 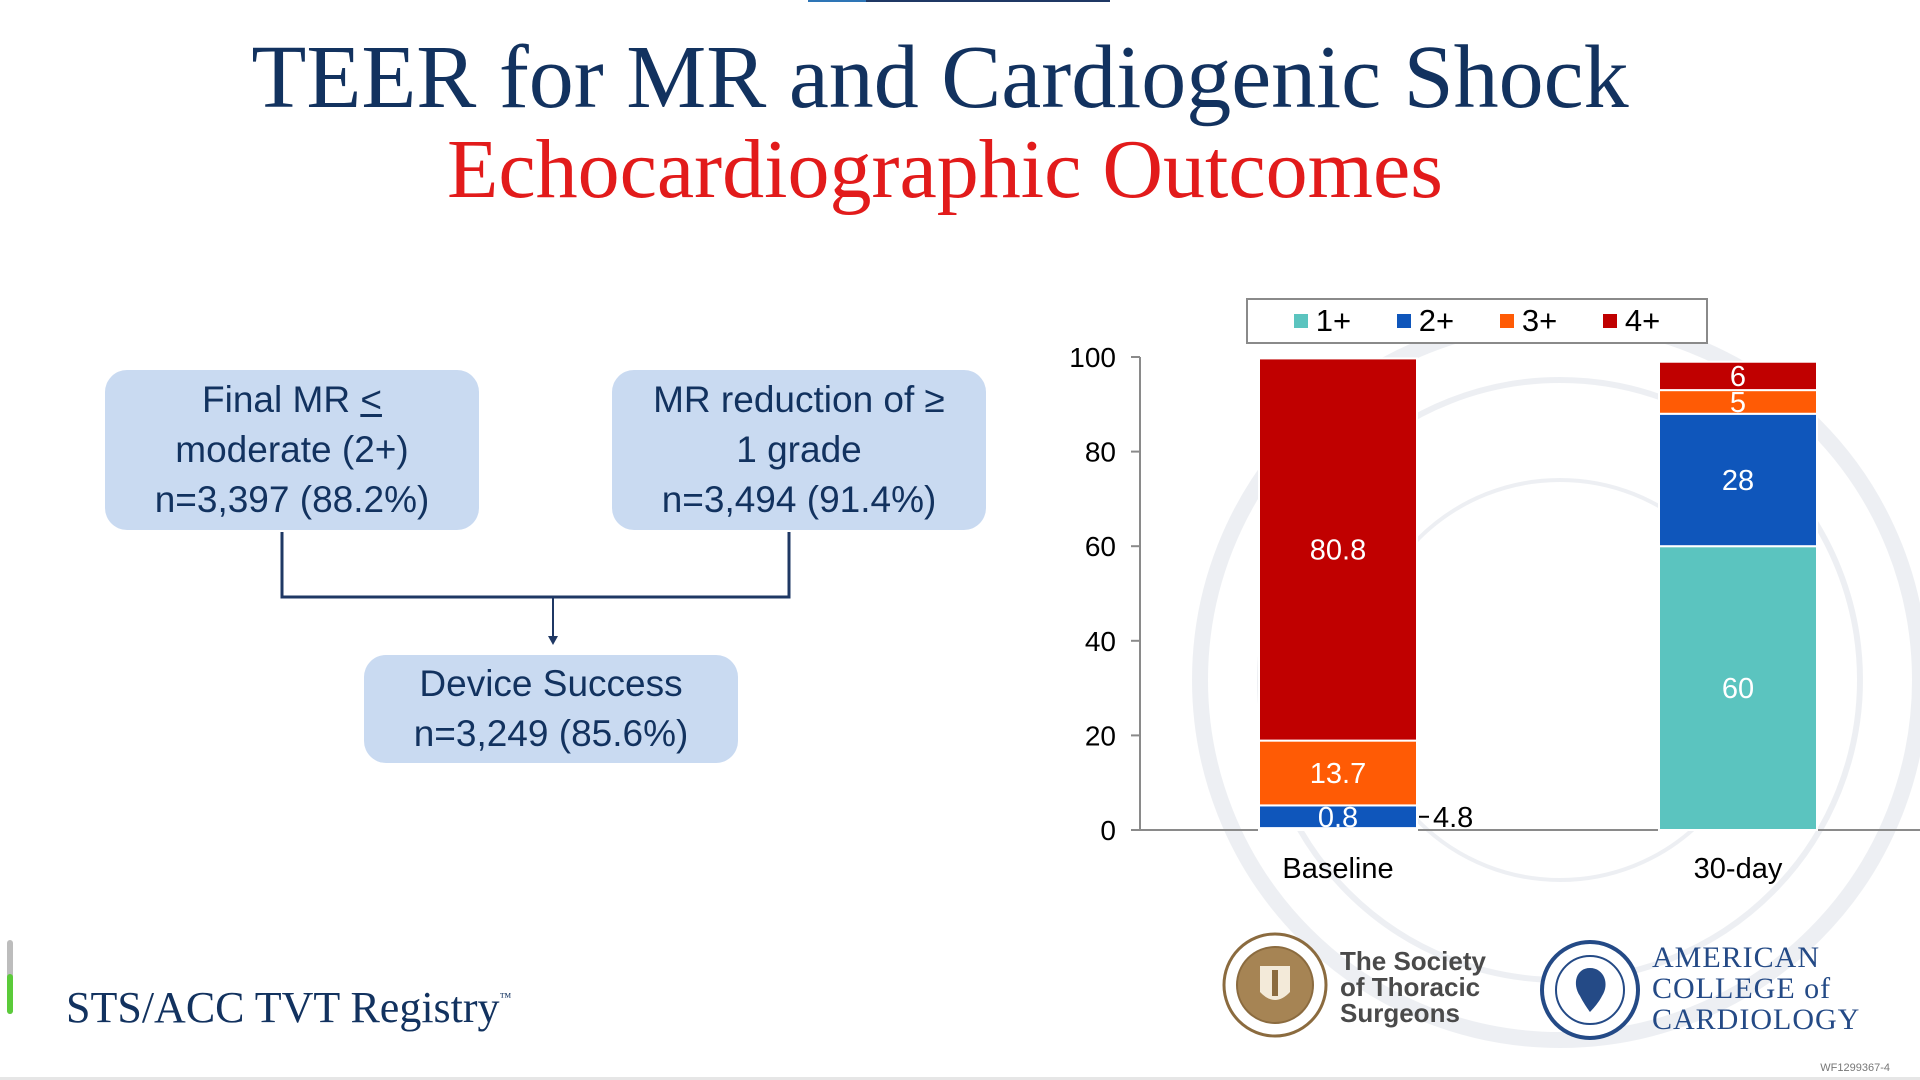 I want to click on data-label: 5, so click(x=1738, y=403).